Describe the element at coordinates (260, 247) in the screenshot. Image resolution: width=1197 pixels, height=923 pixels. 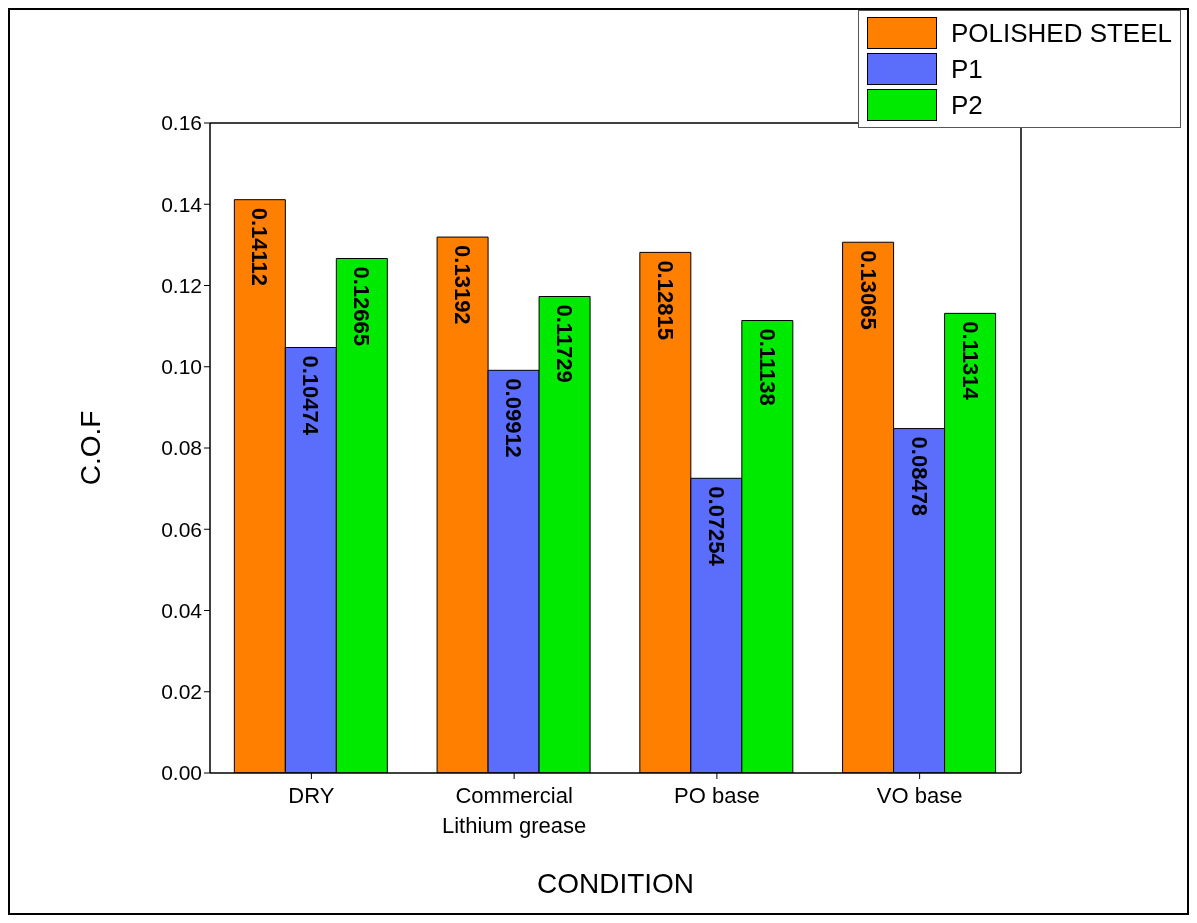
I see `data-label: 0.14112` at that location.